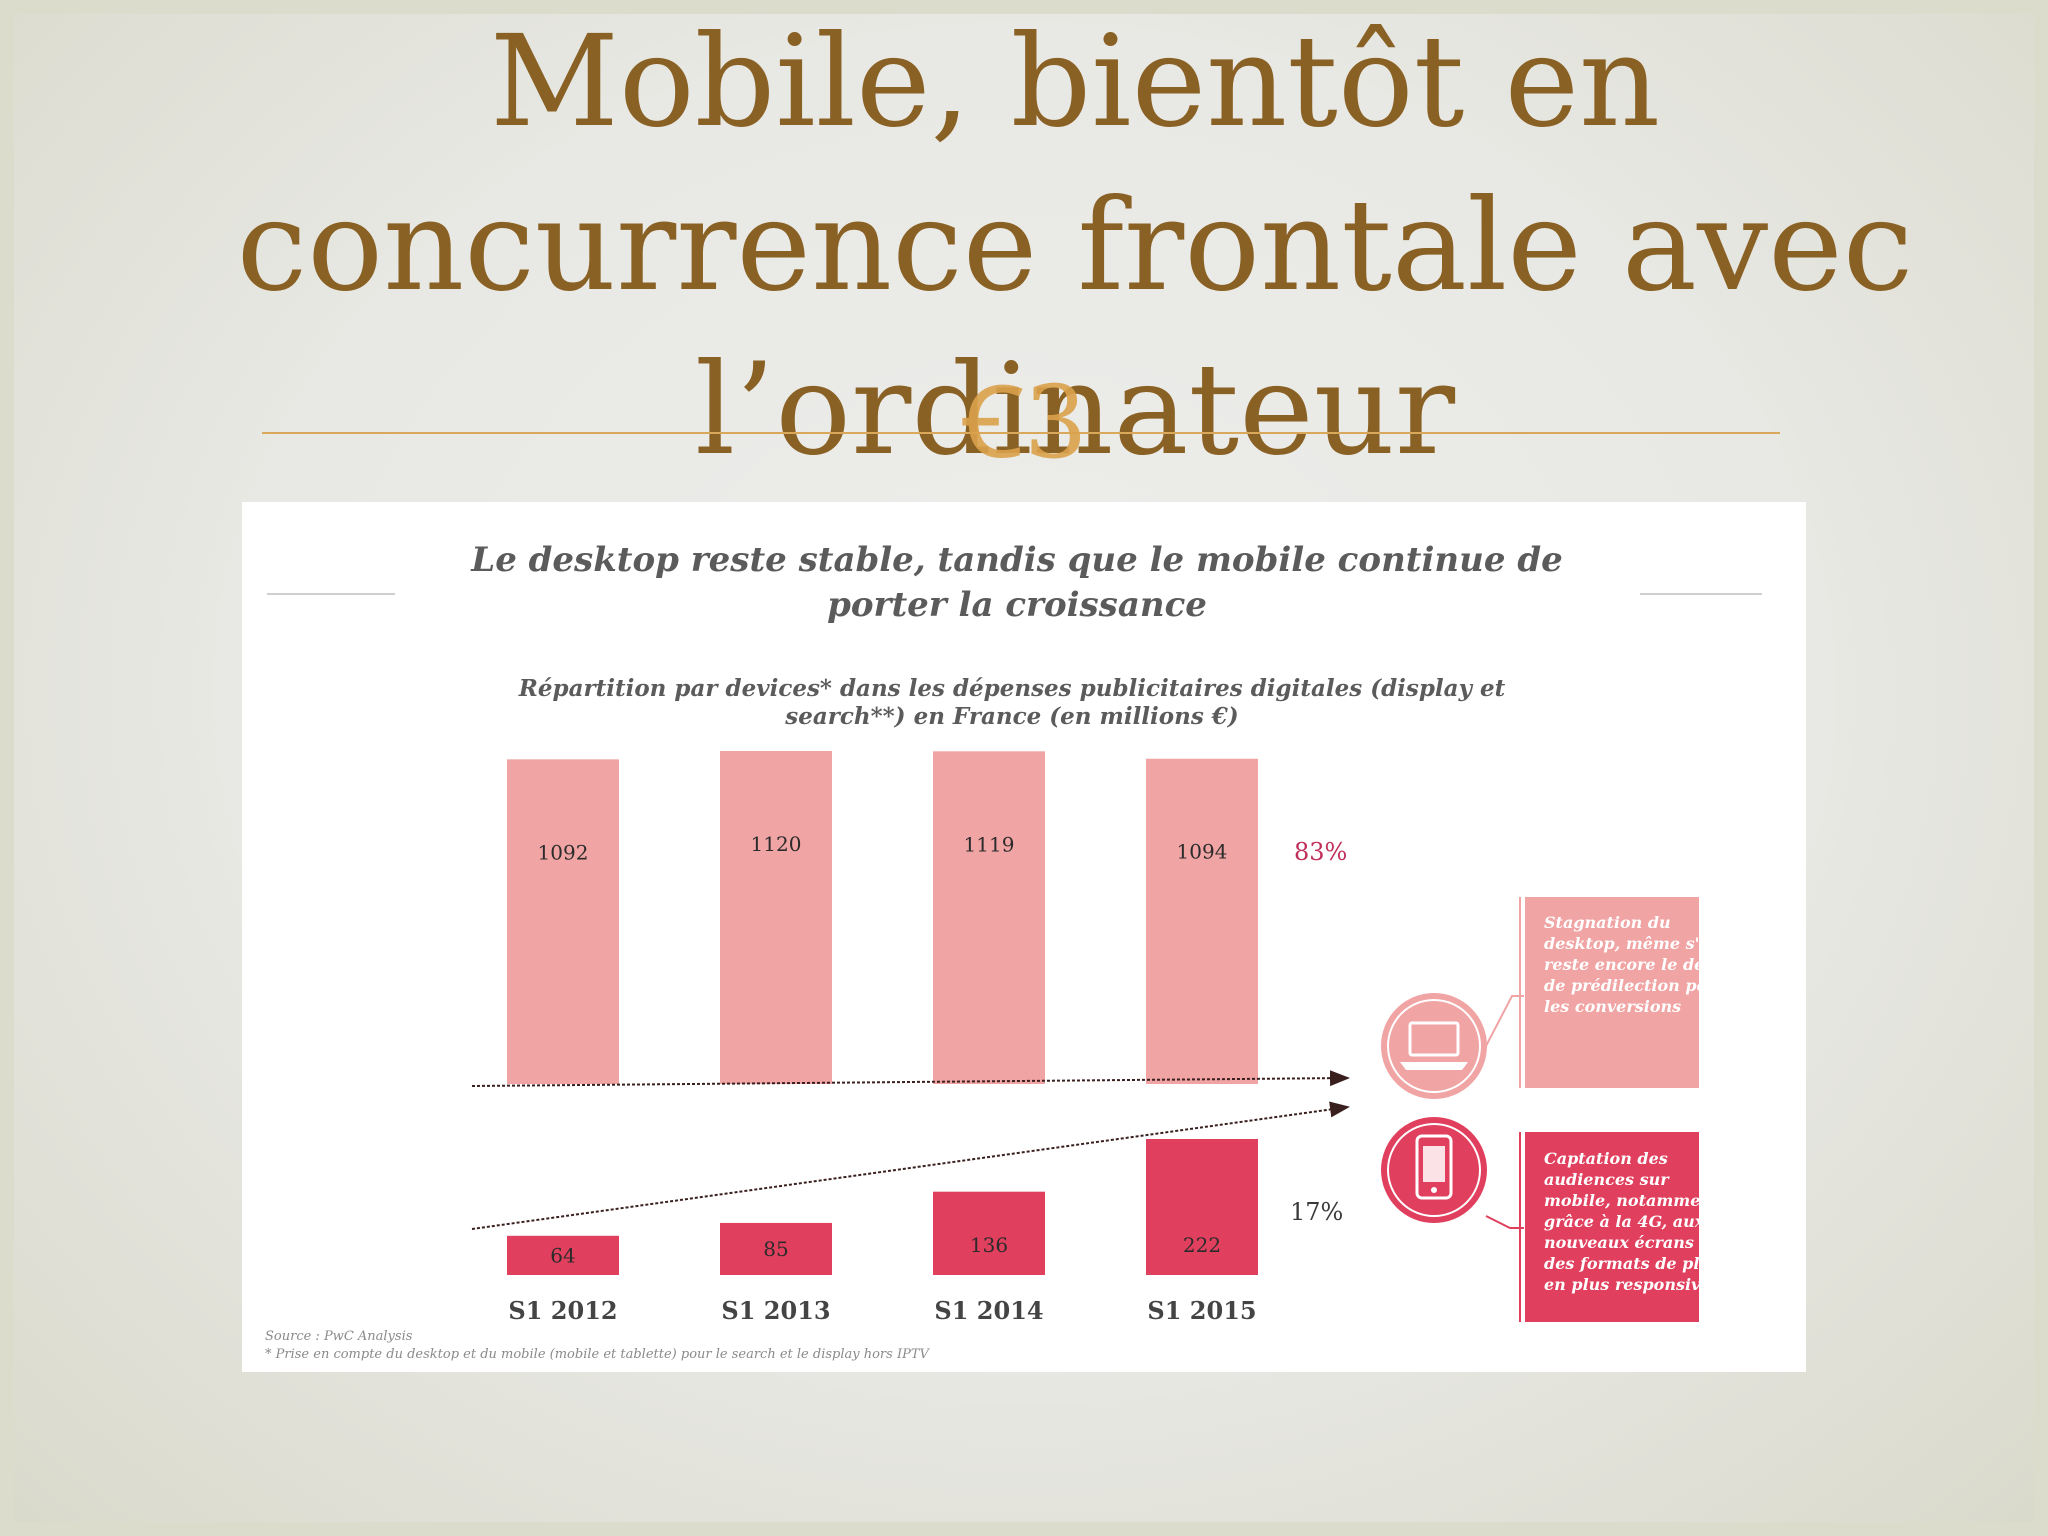 The height and width of the screenshot is (1536, 2048). What do you see at coordinates (1434, 1046) in the screenshot?
I see `laptop-icon` at bounding box center [1434, 1046].